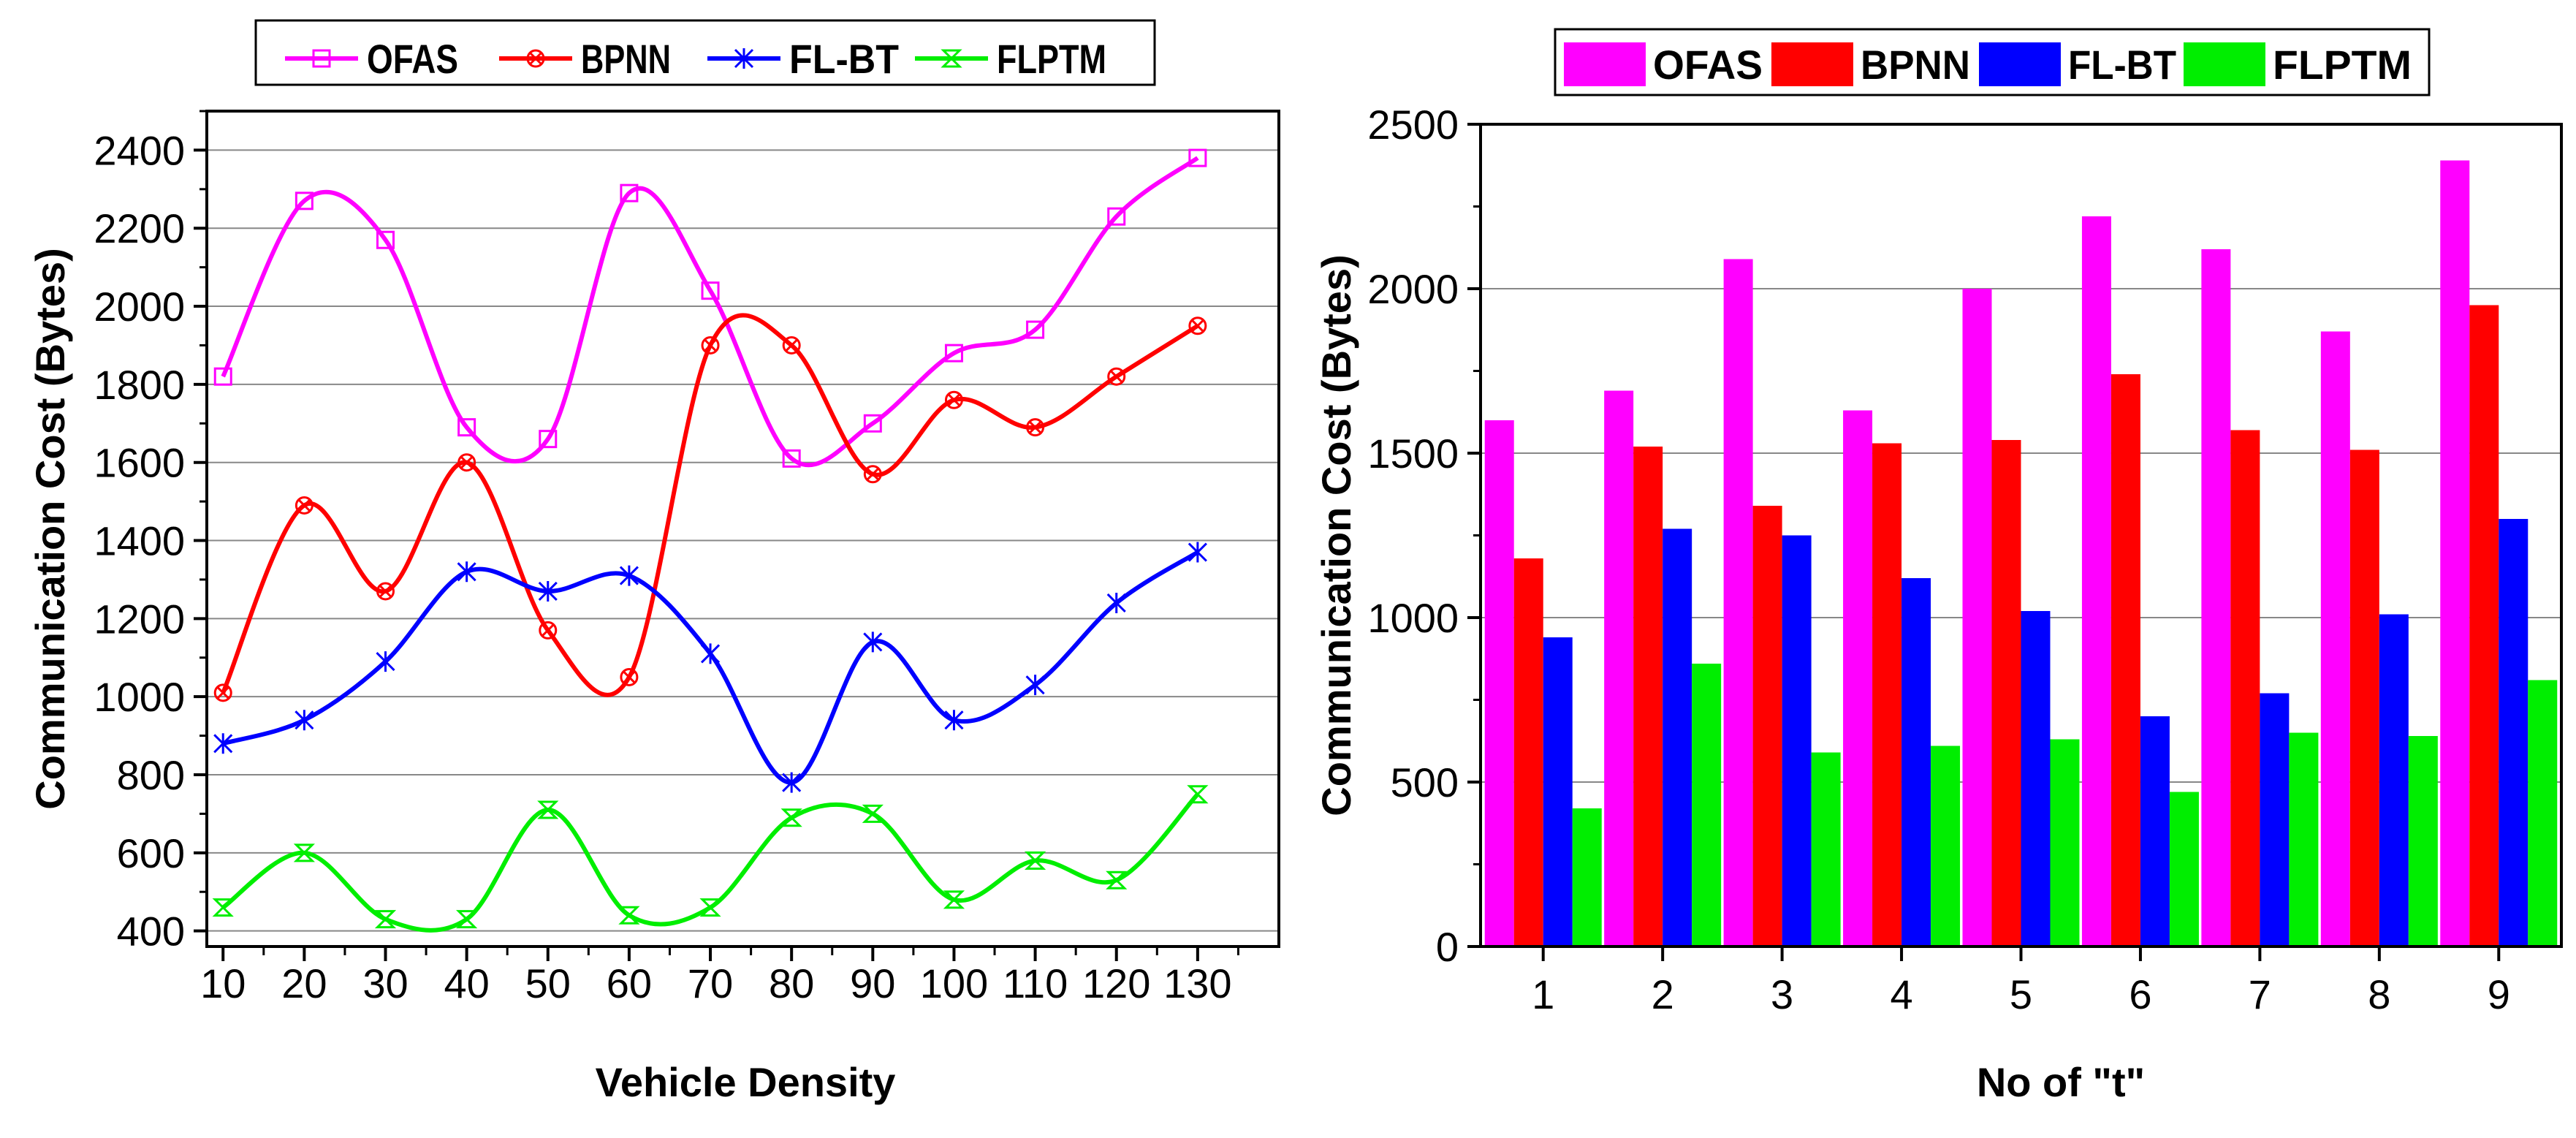  What do you see at coordinates (1035, 983) in the screenshot?
I see `x-tick-label-110: 110` at bounding box center [1035, 983].